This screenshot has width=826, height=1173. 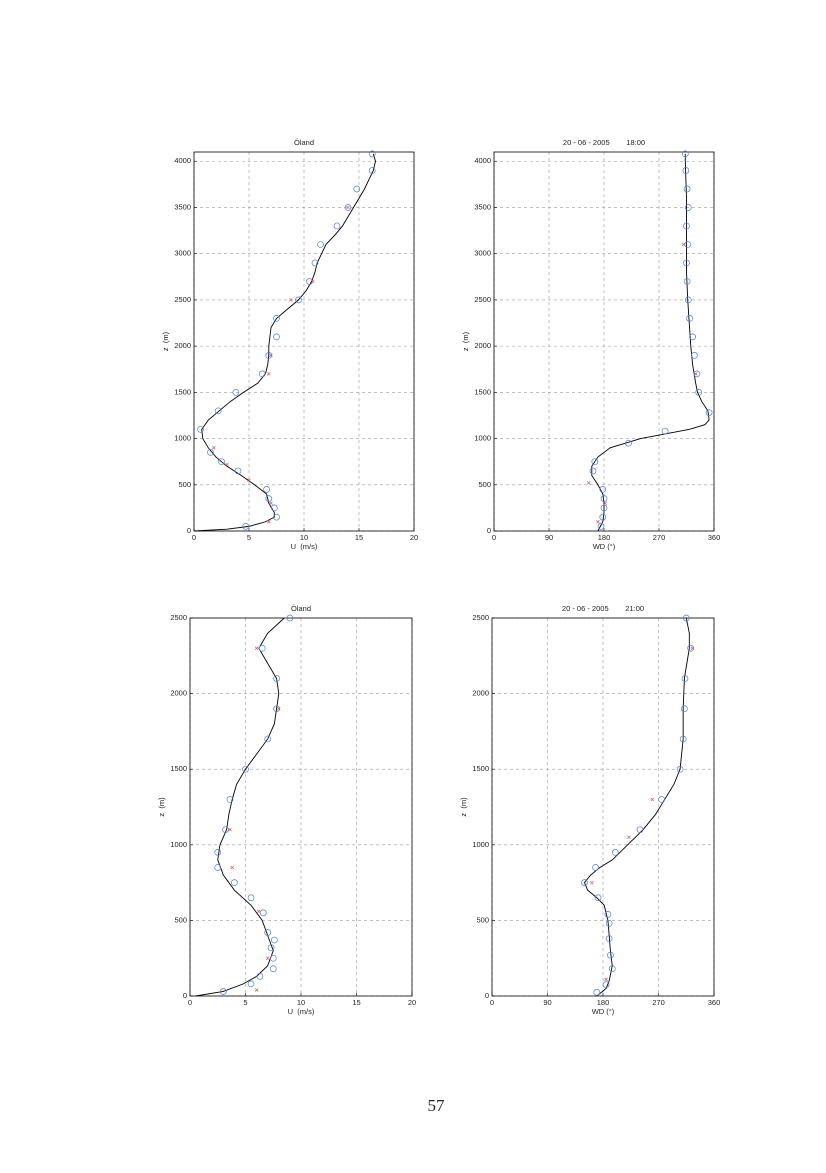 What do you see at coordinates (549, 537) in the screenshot?
I see `x-tick-label: 90` at bounding box center [549, 537].